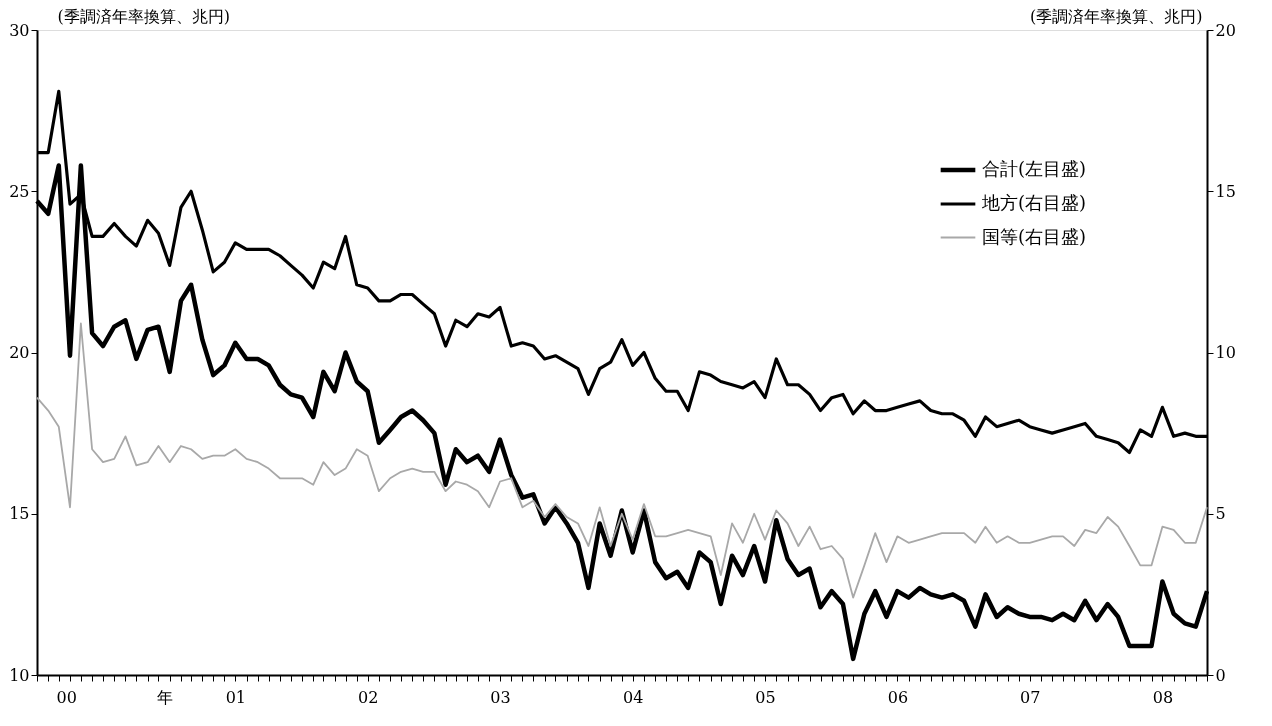  What do you see at coordinates (143, 16) in the screenshot?
I see `y-axis-title: (季調済年率換算、兆円)` at bounding box center [143, 16].